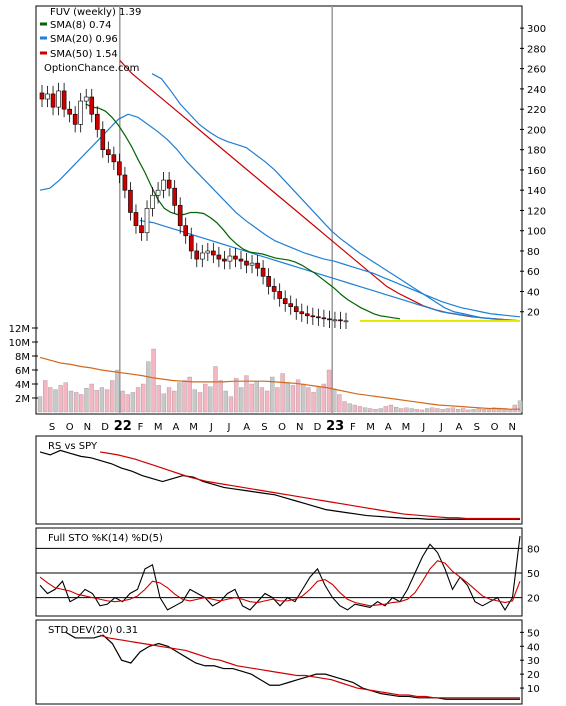 The image size is (566, 706). Describe the element at coordinates (84, 54) in the screenshot. I see `legend-sma50: SMA(50) 1.54` at that location.